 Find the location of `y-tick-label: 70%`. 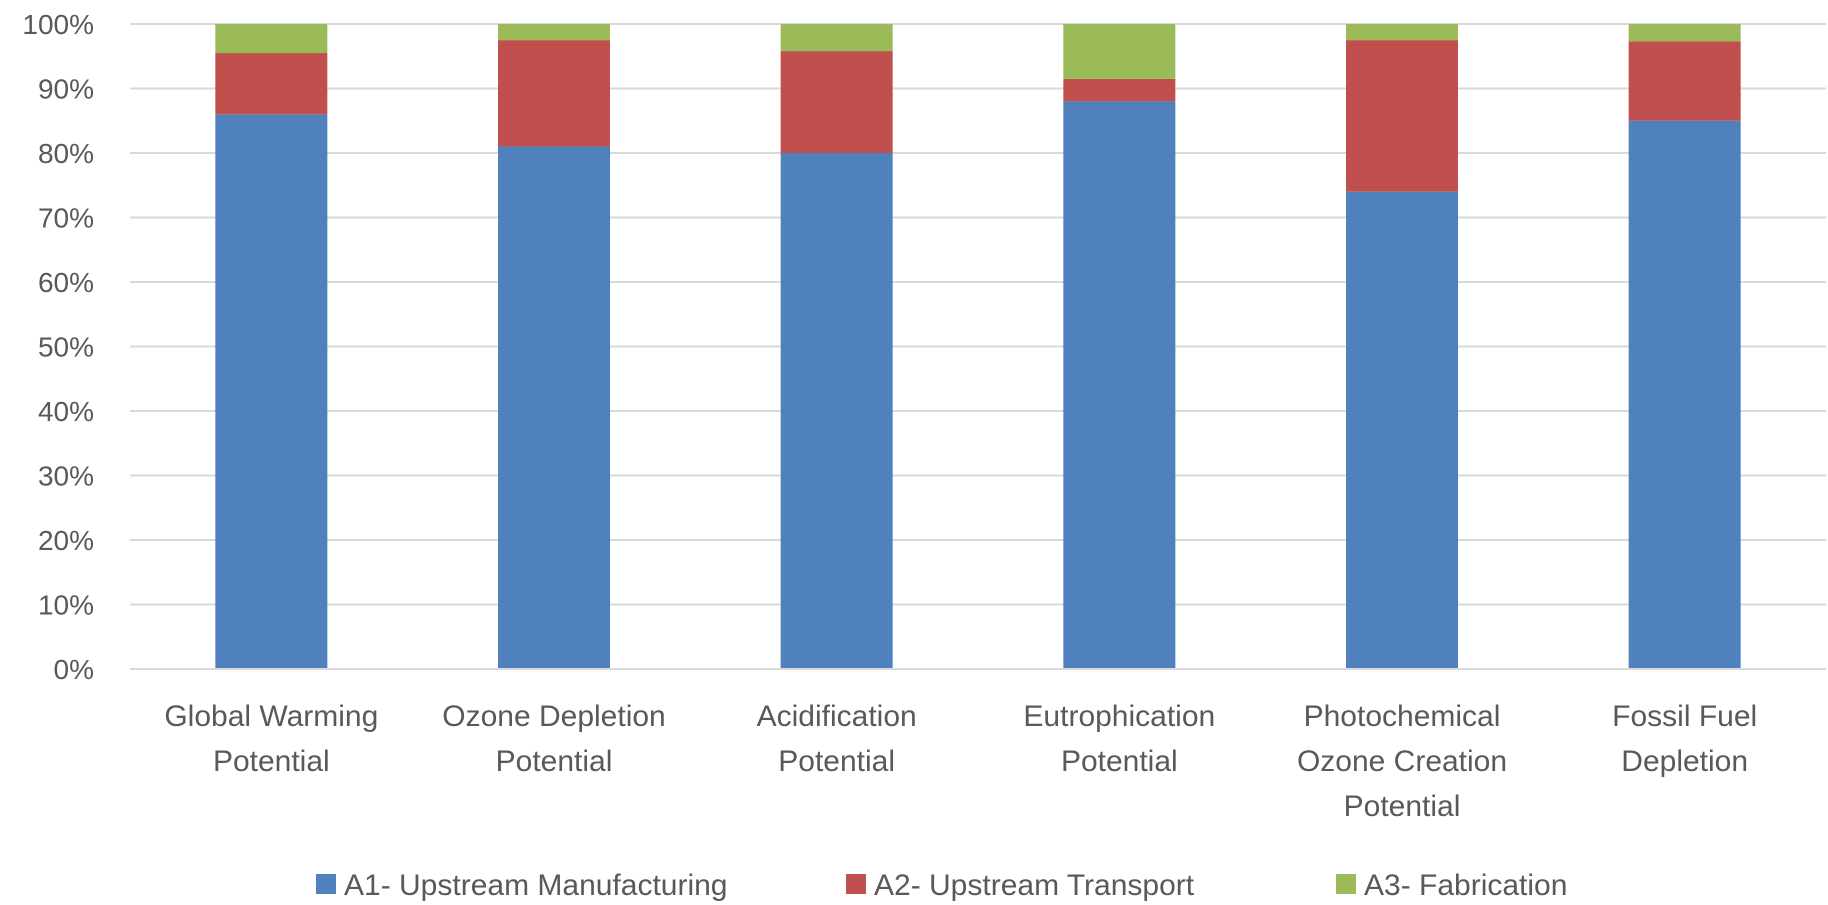

y-tick-label: 70% is located at coordinates (66, 218).